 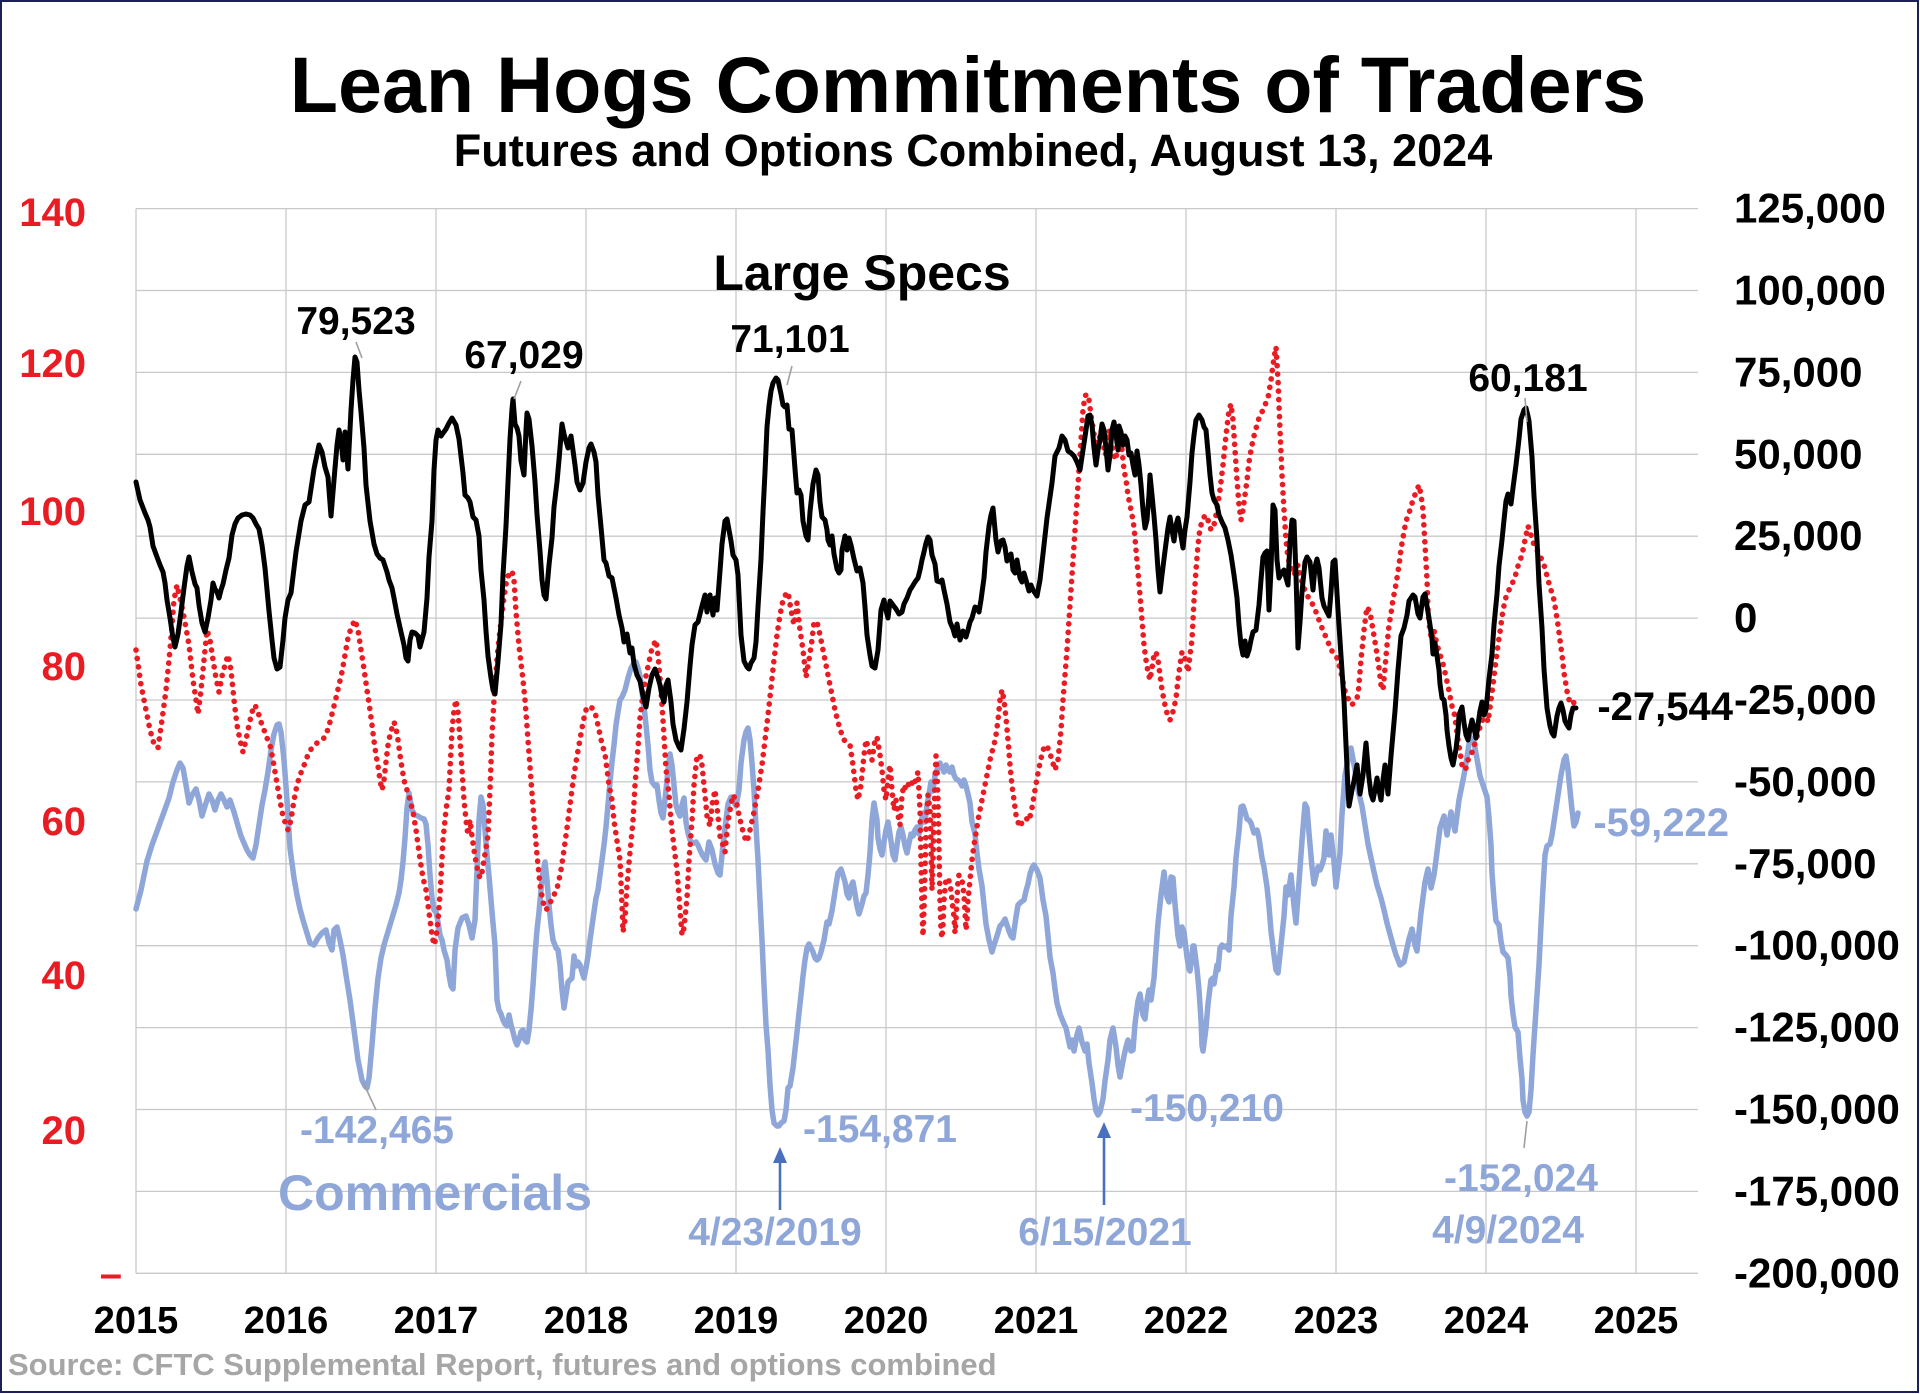 I want to click on svg-text: 60,181, so click(x=1527, y=378).